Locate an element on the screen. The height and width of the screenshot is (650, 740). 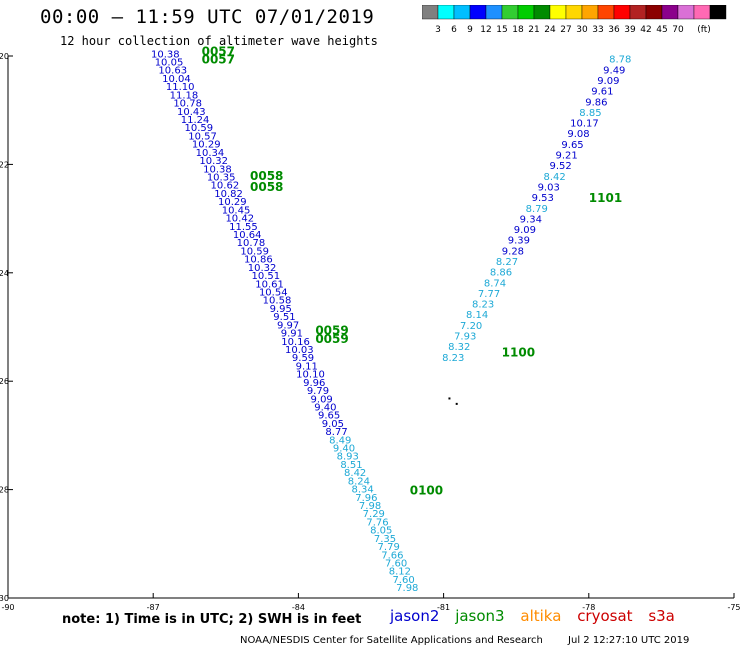
wave-height-label: 9.51 is located at coordinates (284, 317).